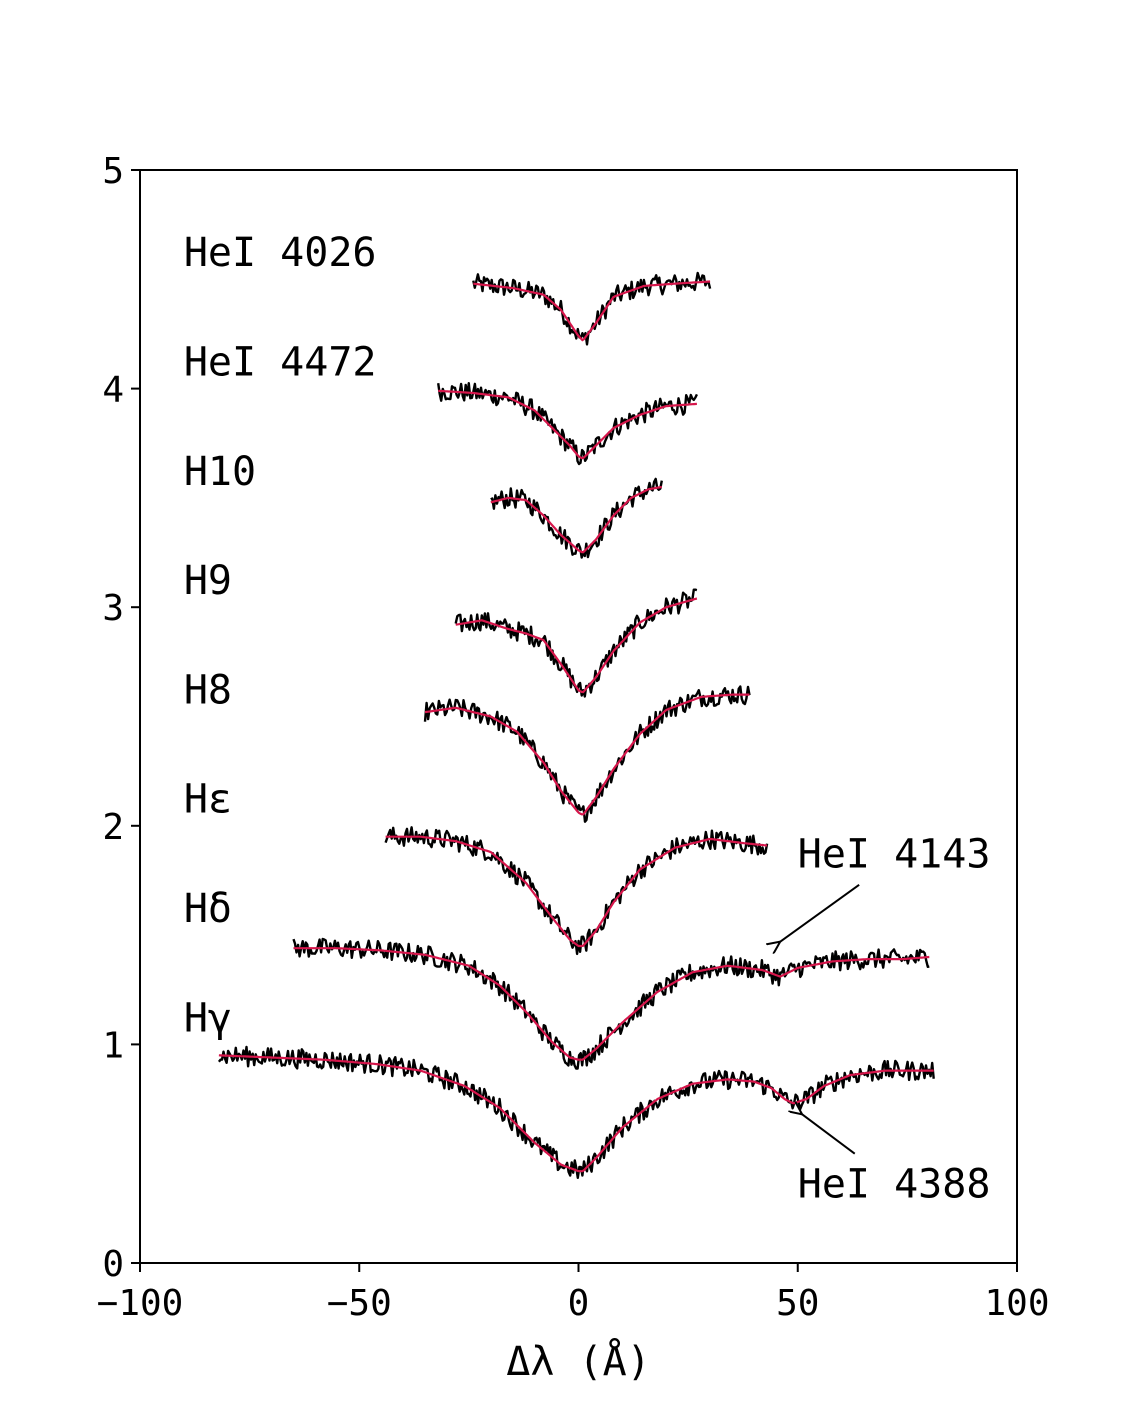  What do you see at coordinates (578, 1361) in the screenshot?
I see `x-axis-label: Δλ (Å)` at bounding box center [578, 1361].